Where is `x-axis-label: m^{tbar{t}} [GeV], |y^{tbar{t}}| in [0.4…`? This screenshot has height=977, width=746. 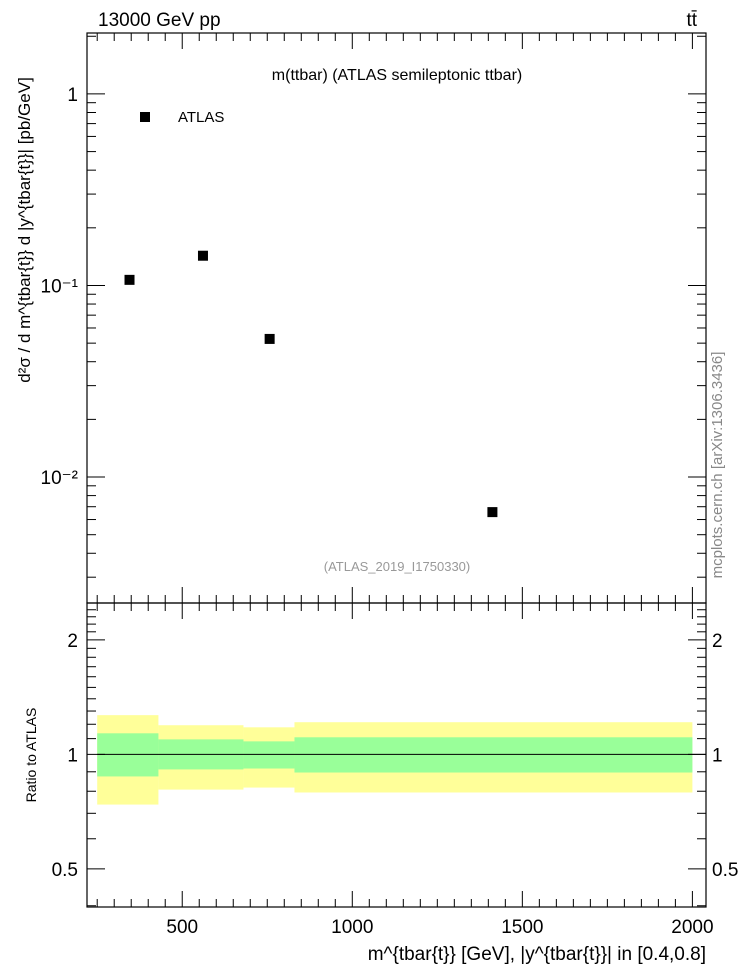 x-axis-label: m^{tbar{t}} [GeV], |y^{tbar{t}}| in [0.4… is located at coordinates (537, 954).